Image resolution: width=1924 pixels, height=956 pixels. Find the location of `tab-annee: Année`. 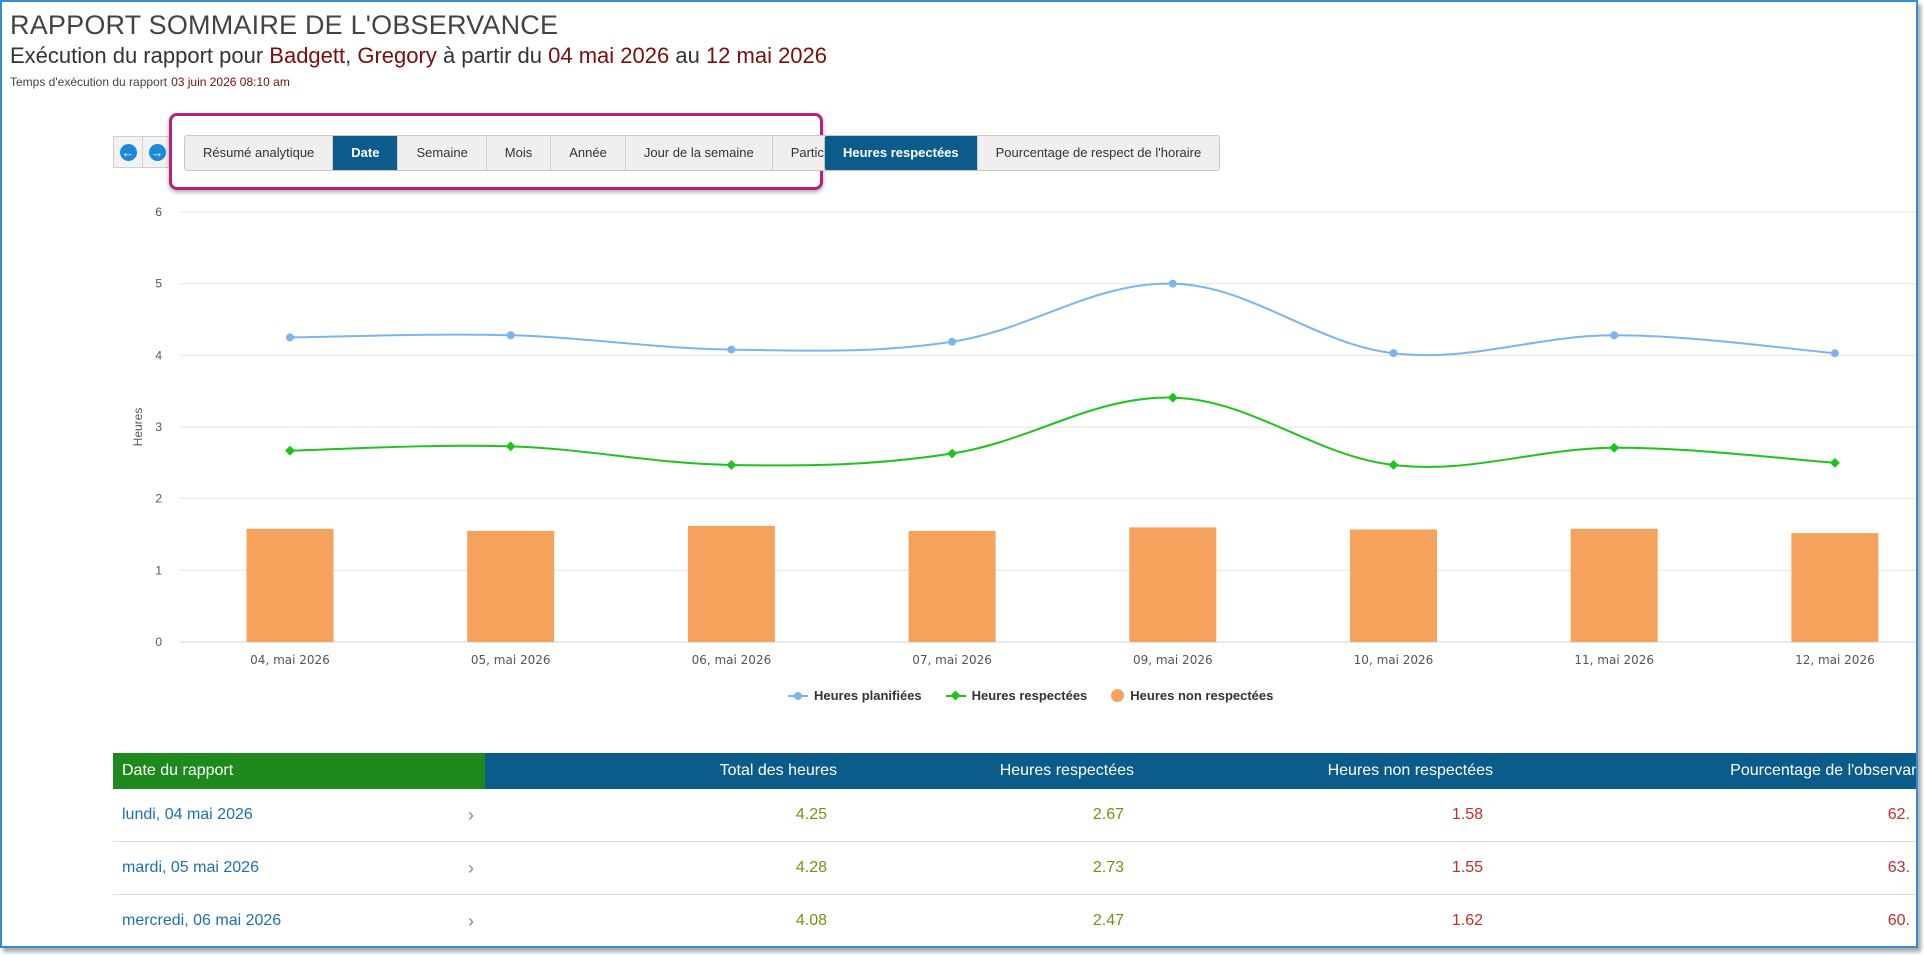

tab-annee: Année is located at coordinates (588, 153).